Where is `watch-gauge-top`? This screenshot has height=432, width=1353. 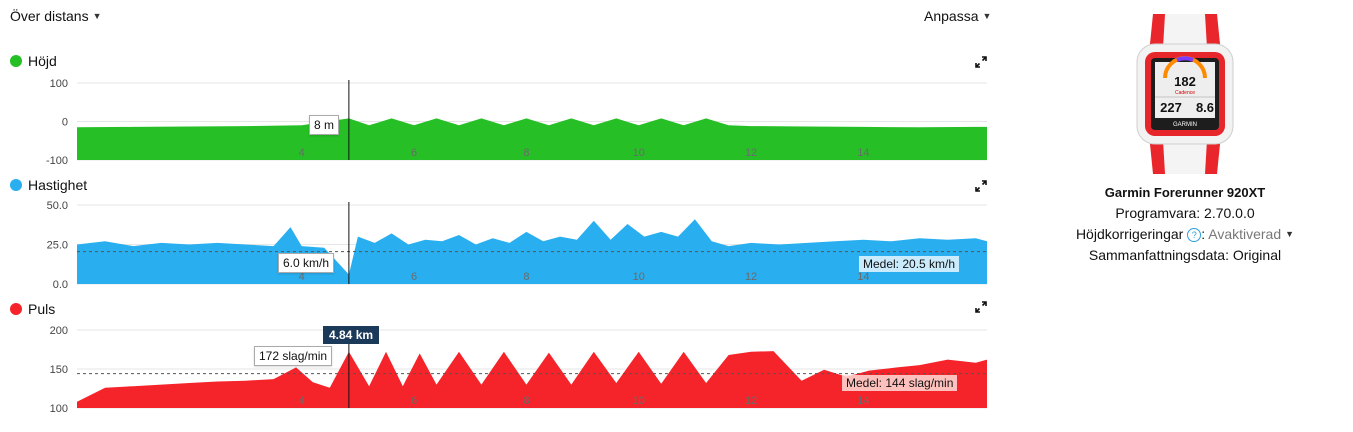 watch-gauge-top is located at coordinates (1185, 59).